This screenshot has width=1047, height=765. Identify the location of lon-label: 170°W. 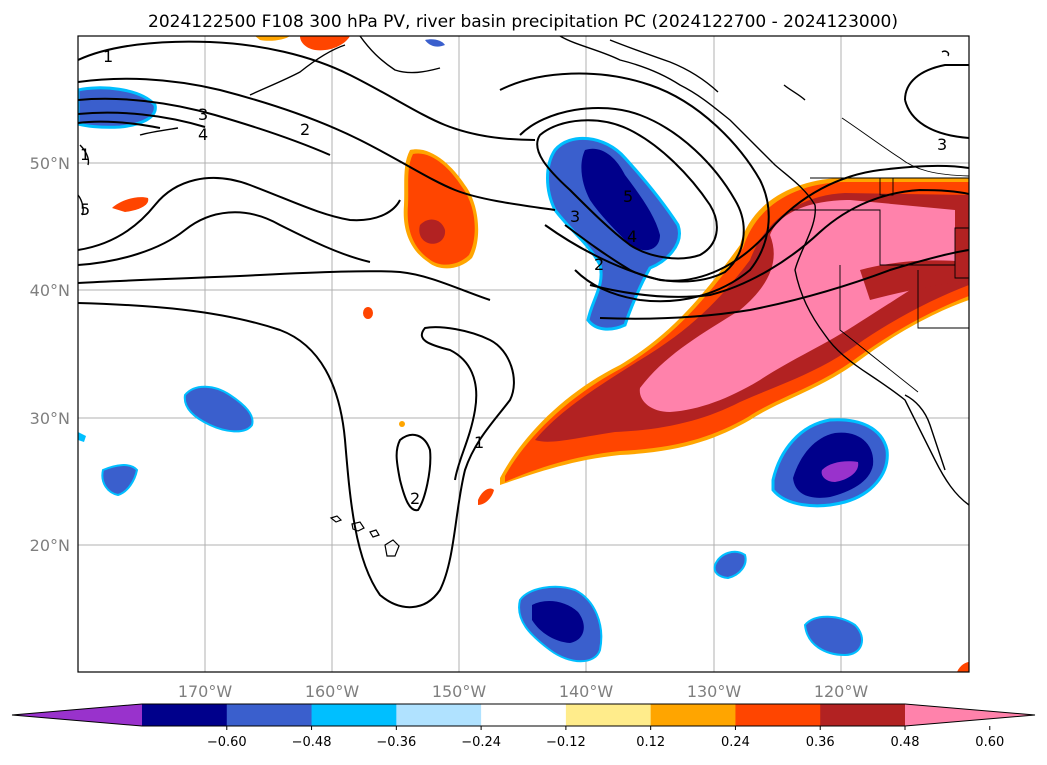
(205, 691).